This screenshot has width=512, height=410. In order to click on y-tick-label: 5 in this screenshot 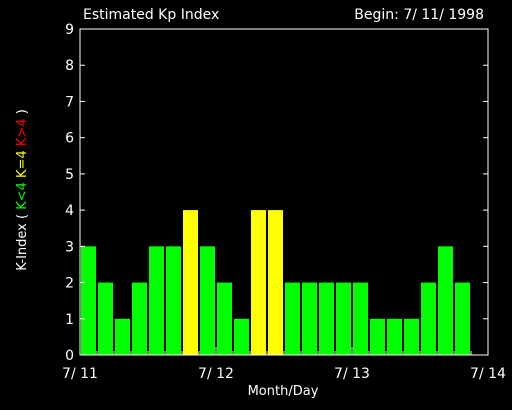, I will do `click(69, 175)`.